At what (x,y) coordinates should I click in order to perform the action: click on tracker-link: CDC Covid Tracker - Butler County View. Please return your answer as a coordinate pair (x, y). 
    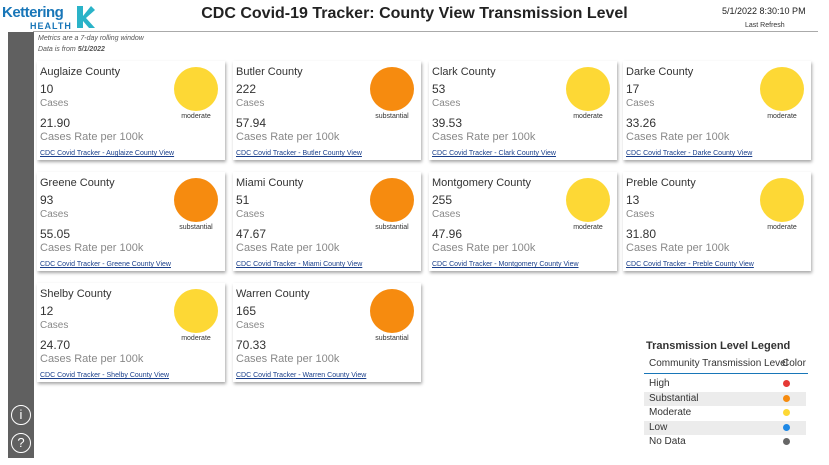
    Looking at the image, I should click on (299, 153).